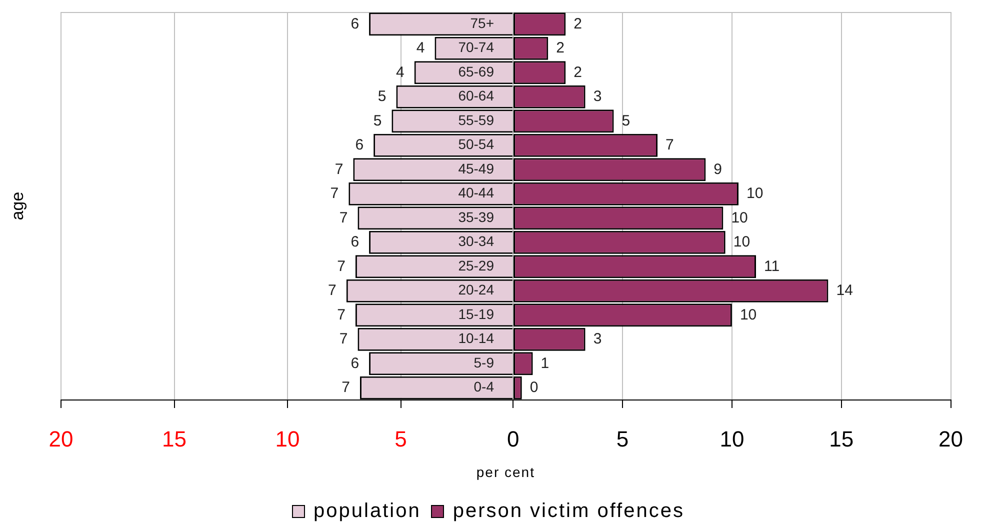  Describe the element at coordinates (482, 22) in the screenshot. I see `y-tick-label: 75+` at that location.